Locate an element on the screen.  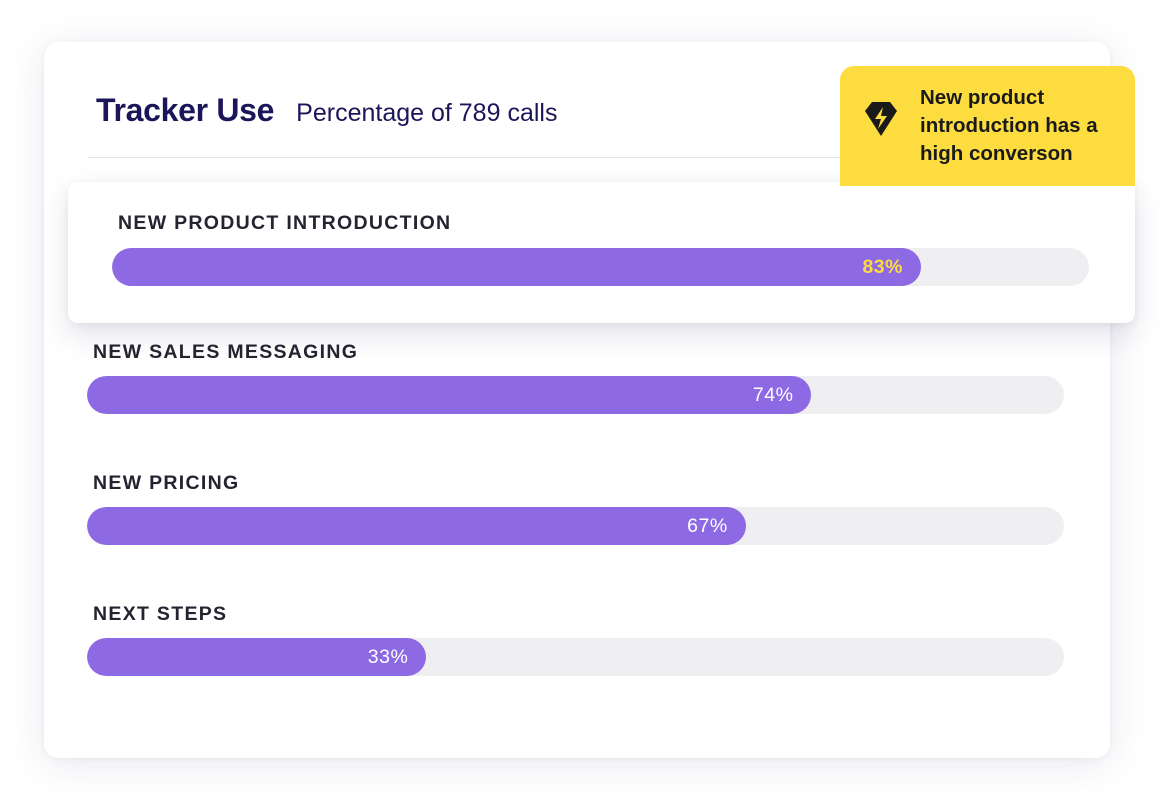
tracker-bar-fill: 83% is located at coordinates (516, 267).